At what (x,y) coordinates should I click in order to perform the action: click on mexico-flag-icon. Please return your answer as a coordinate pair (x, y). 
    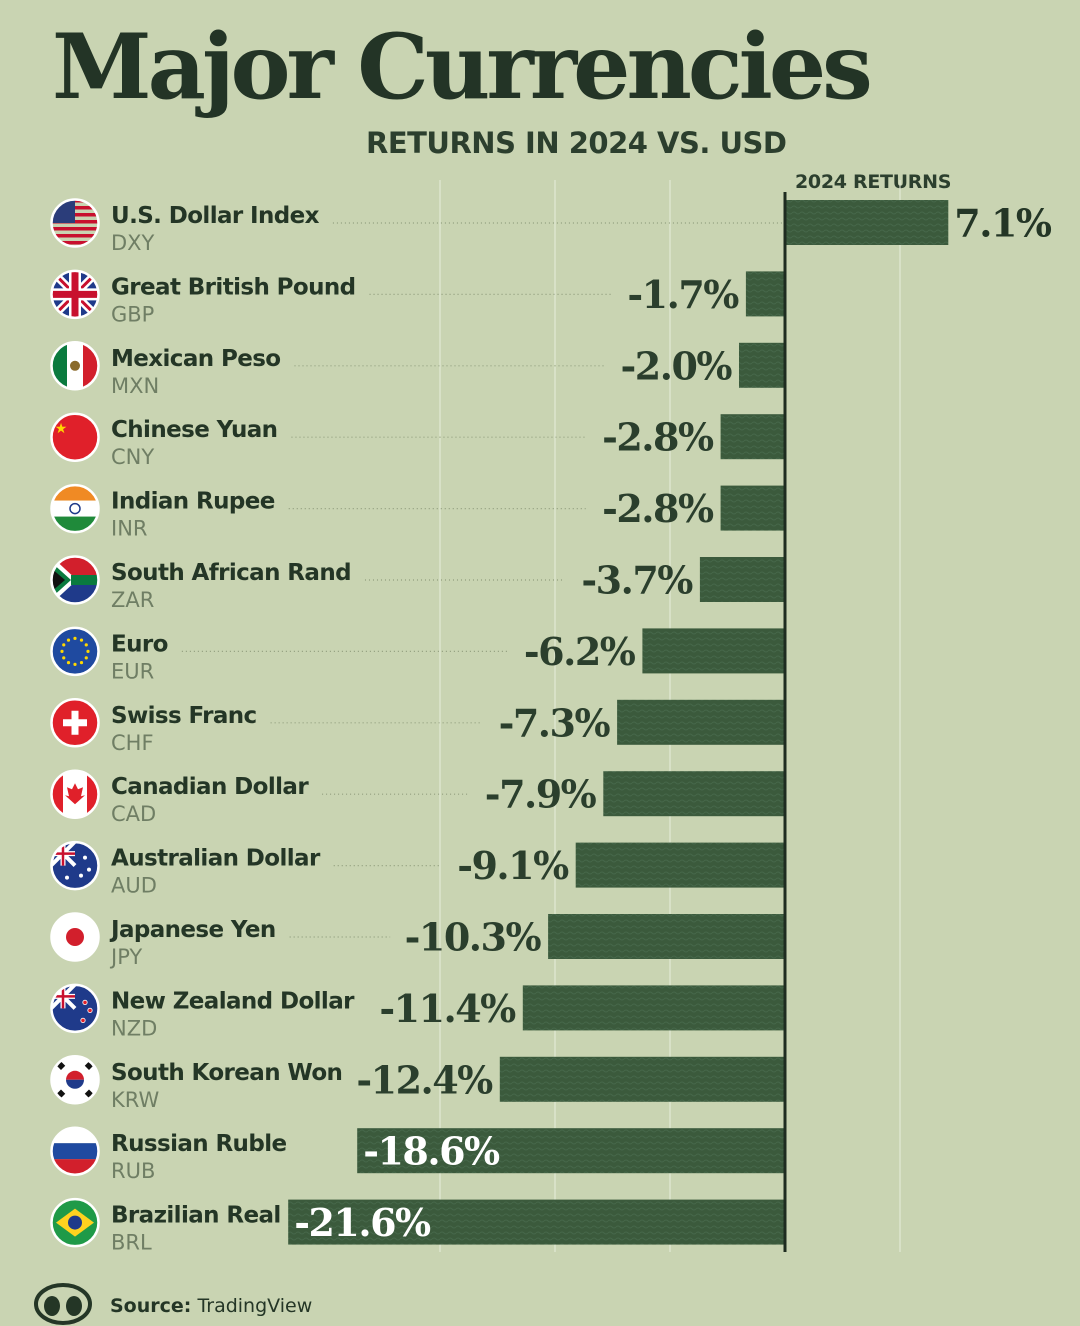
    Looking at the image, I should click on (75, 366).